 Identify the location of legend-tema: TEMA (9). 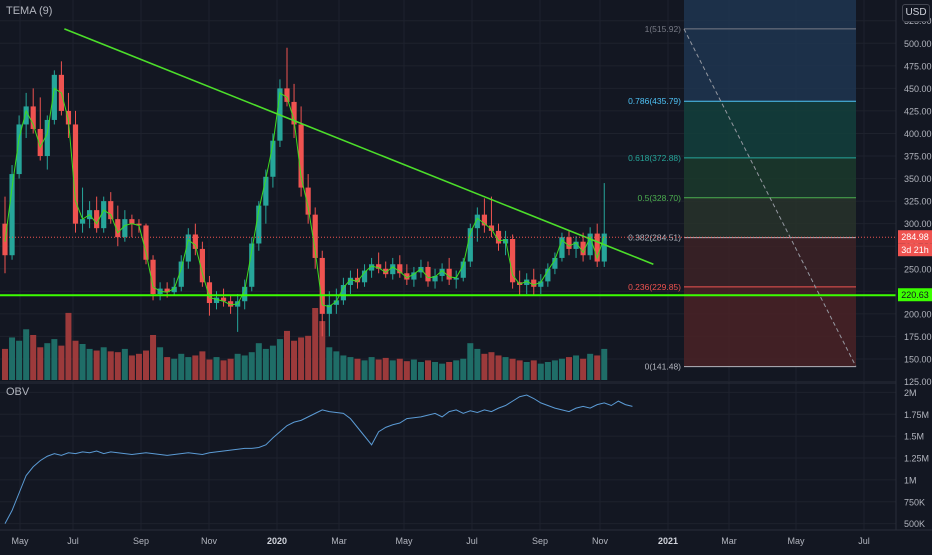
(29, 11).